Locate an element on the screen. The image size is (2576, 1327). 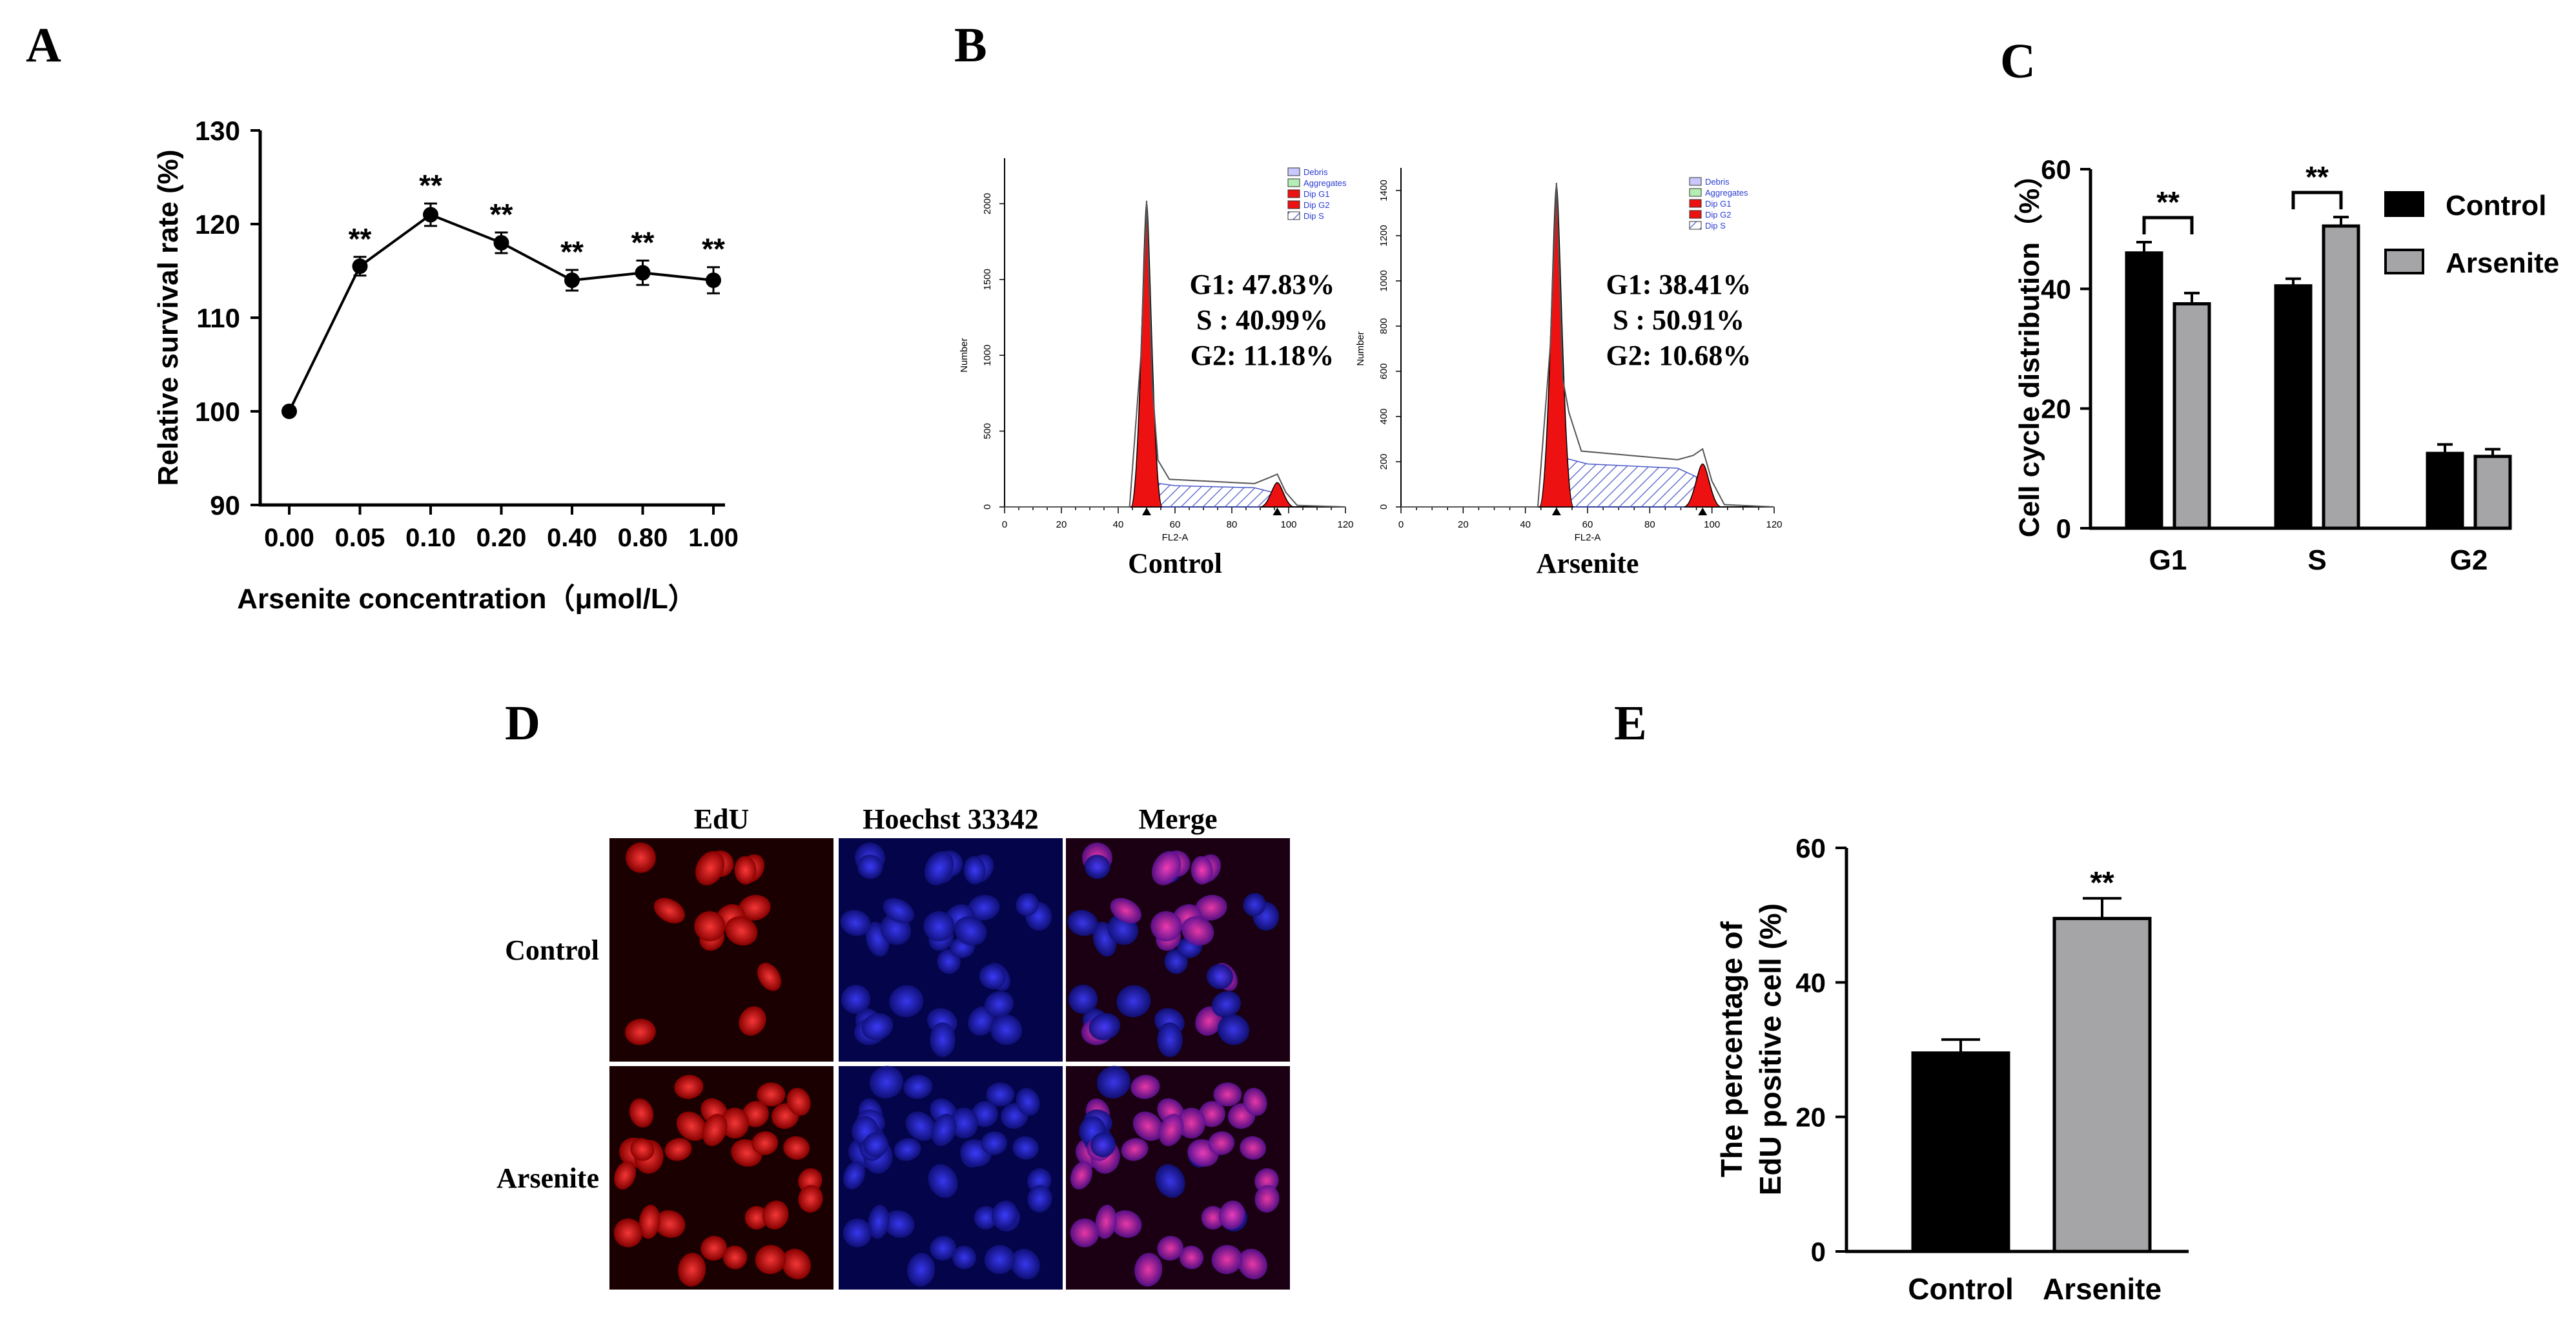
x-tick-label: G2 is located at coordinates (2469, 560).